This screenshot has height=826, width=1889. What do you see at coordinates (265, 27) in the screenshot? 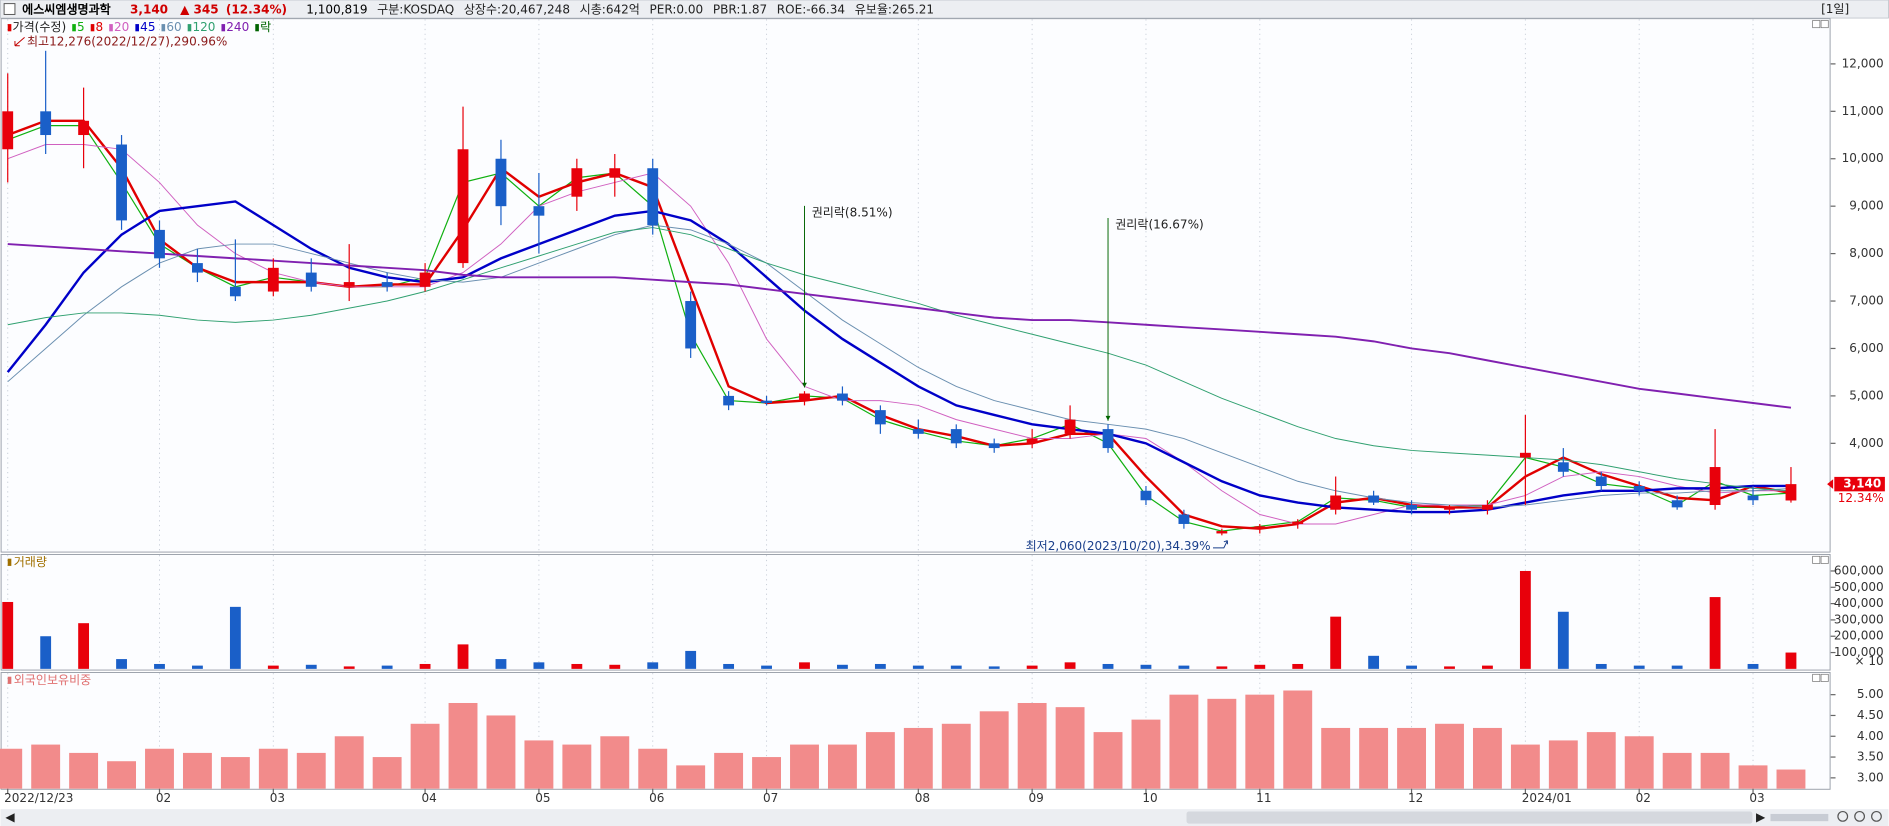
I see `legend-label: 락` at bounding box center [265, 27].